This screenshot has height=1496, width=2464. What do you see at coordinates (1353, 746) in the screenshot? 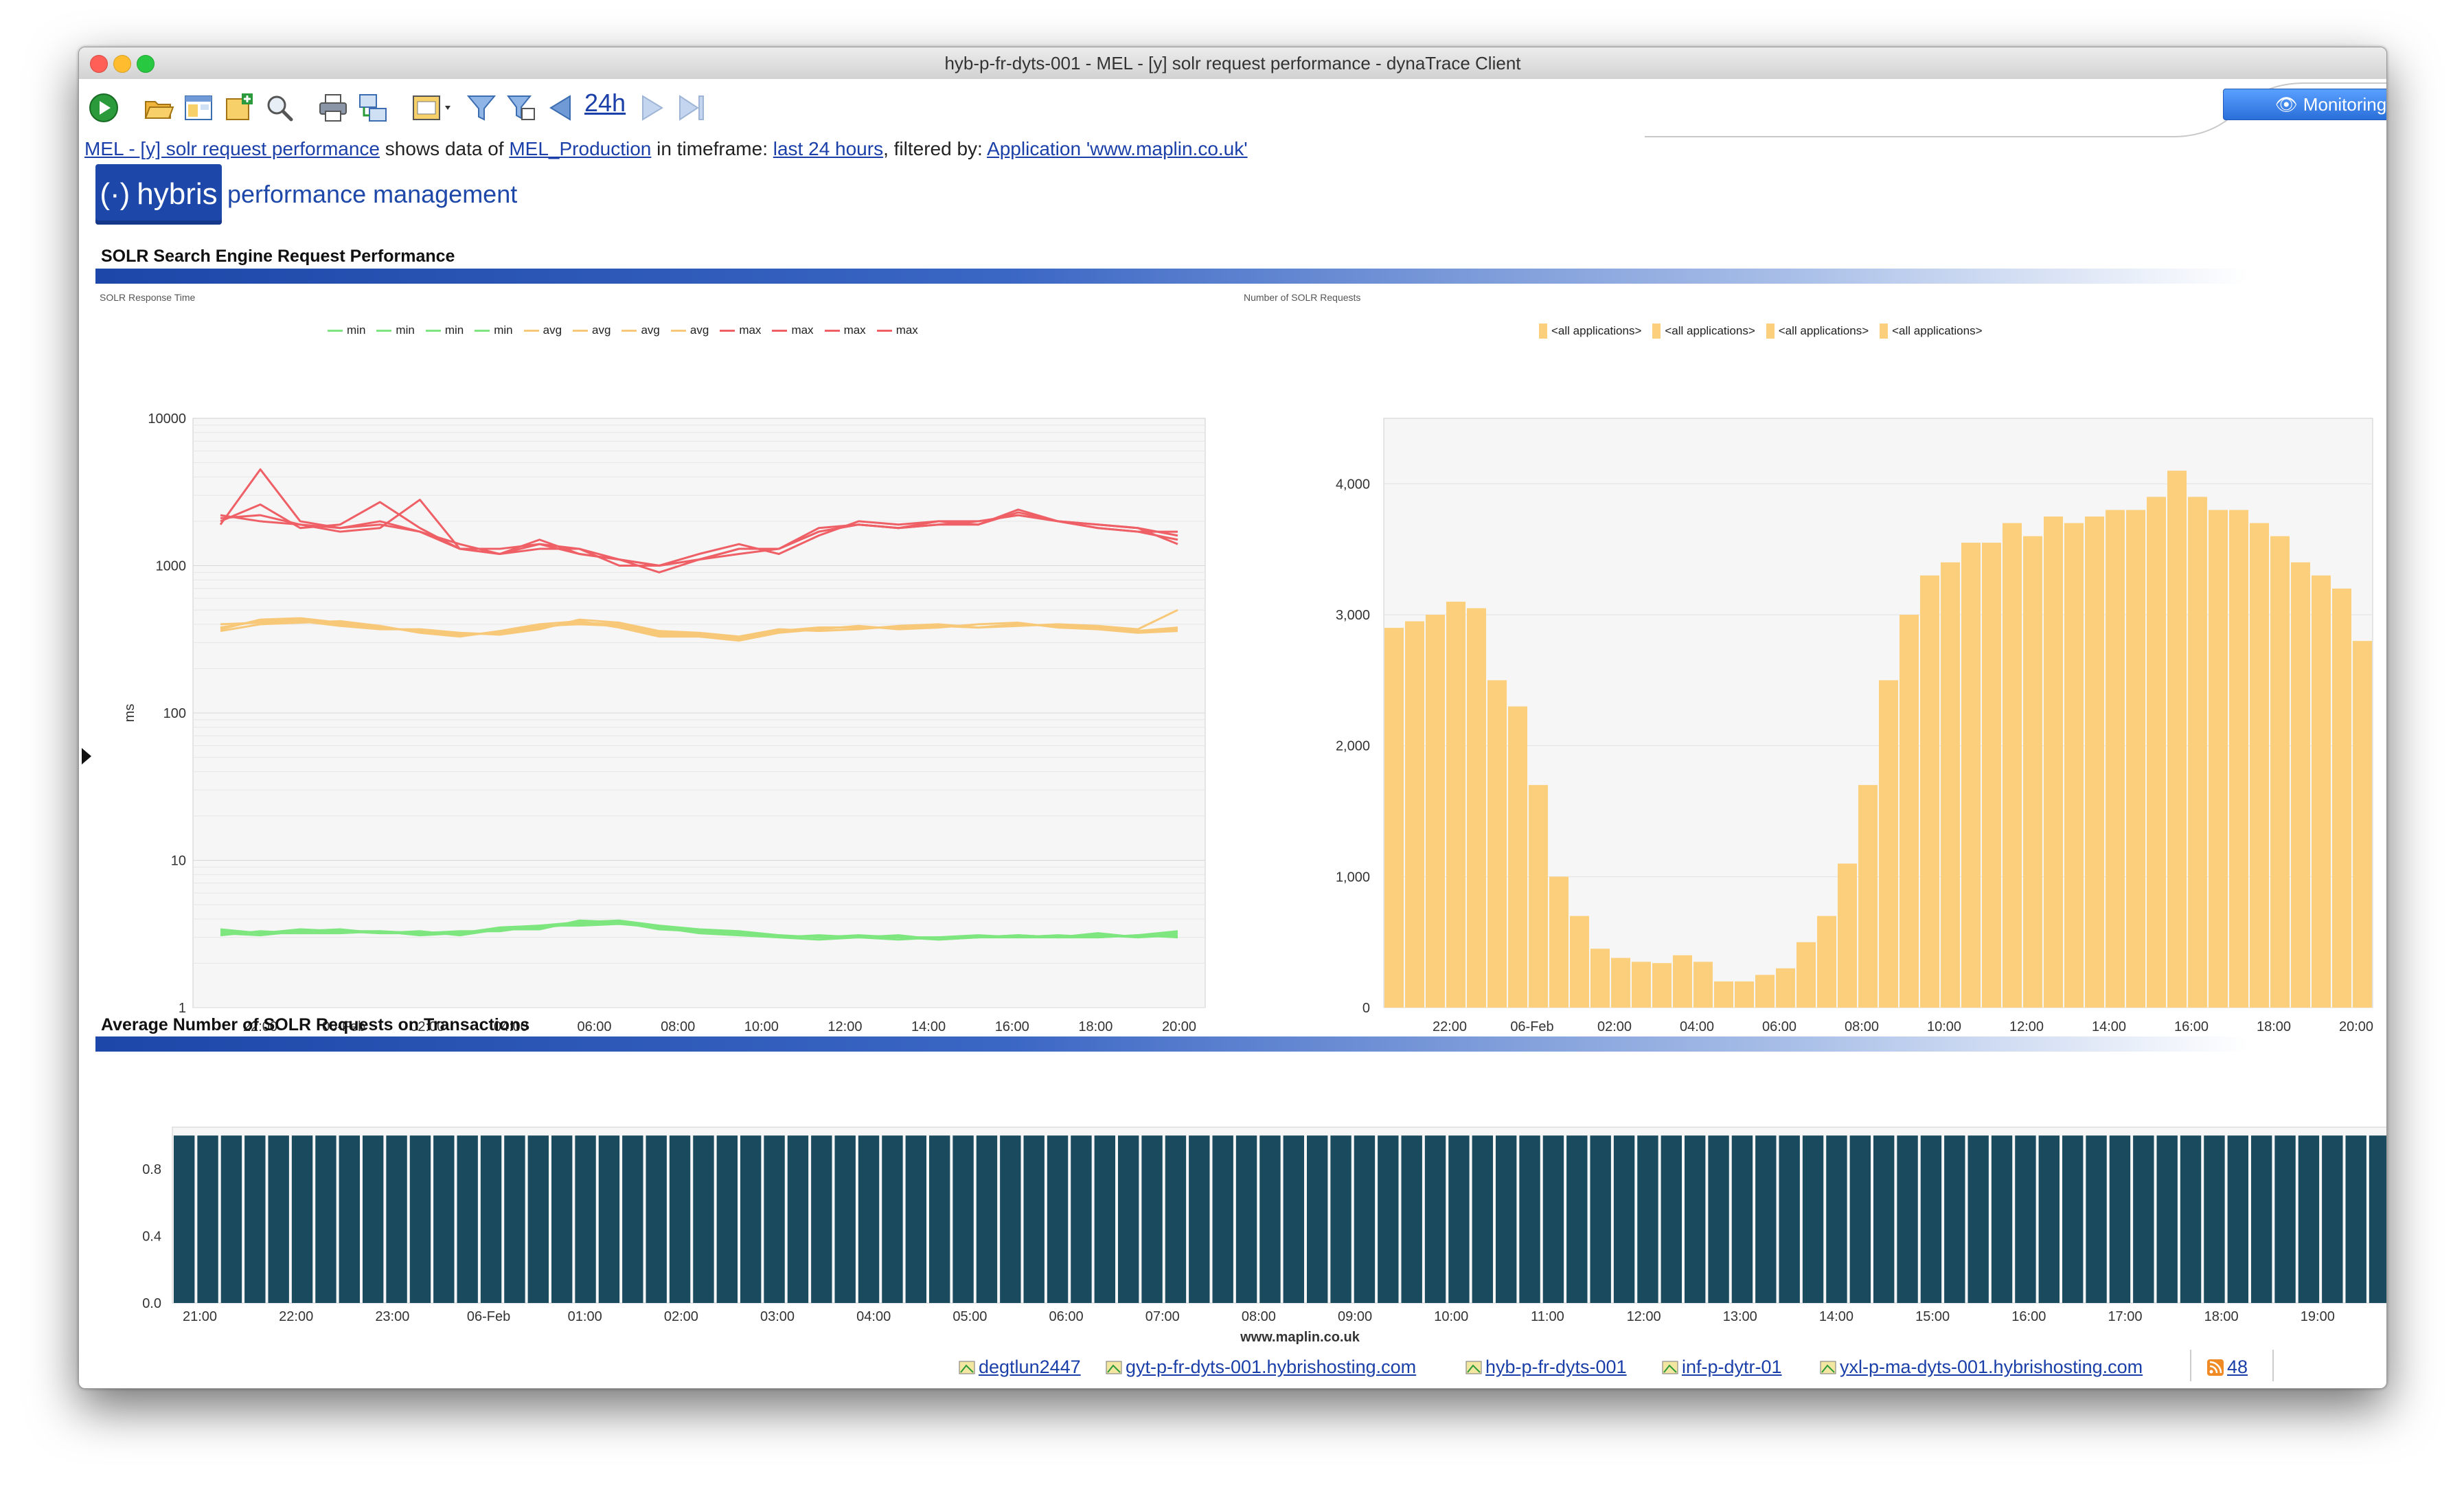
I see `y-tick-label: 2,000` at bounding box center [1353, 746].